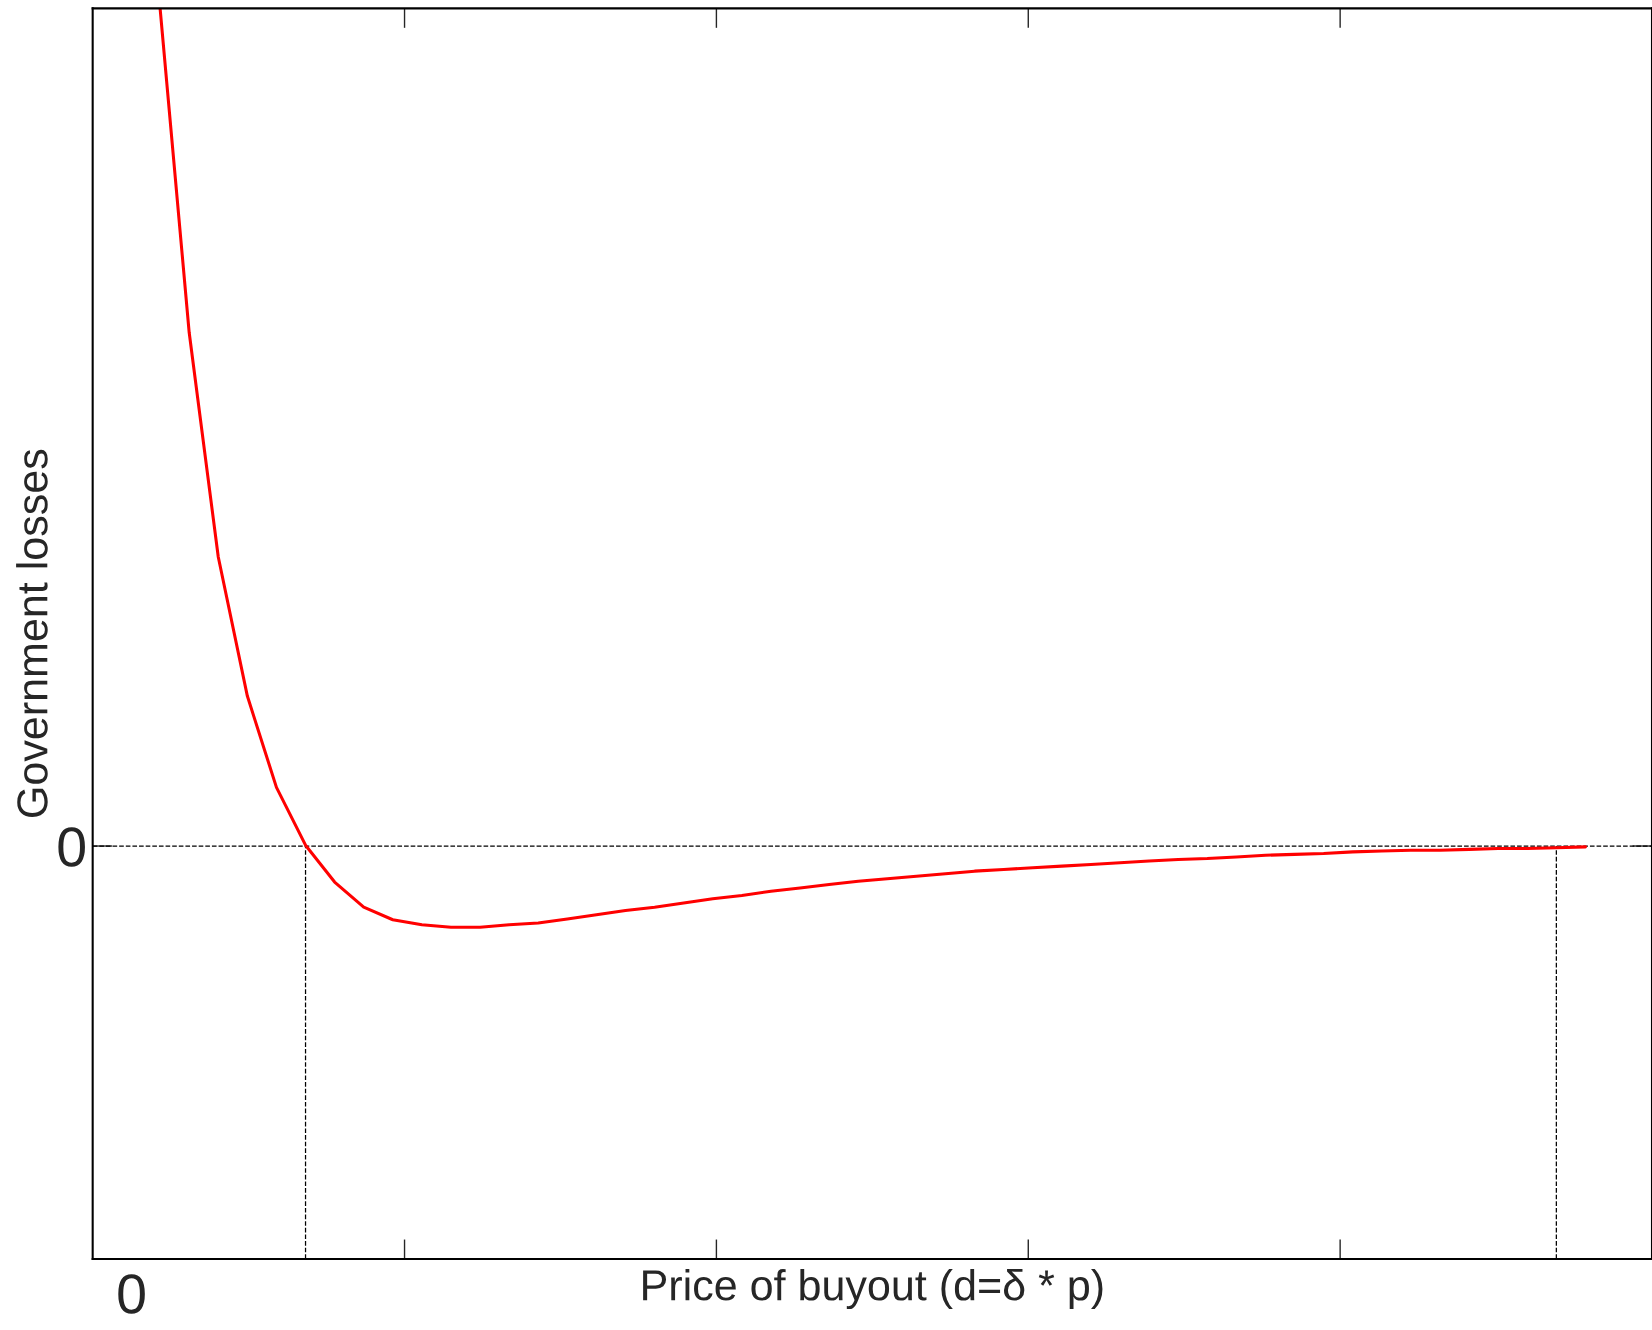  Describe the element at coordinates (873, 1289) in the screenshot. I see `text: Price of buyout (d=δ * p)` at that location.